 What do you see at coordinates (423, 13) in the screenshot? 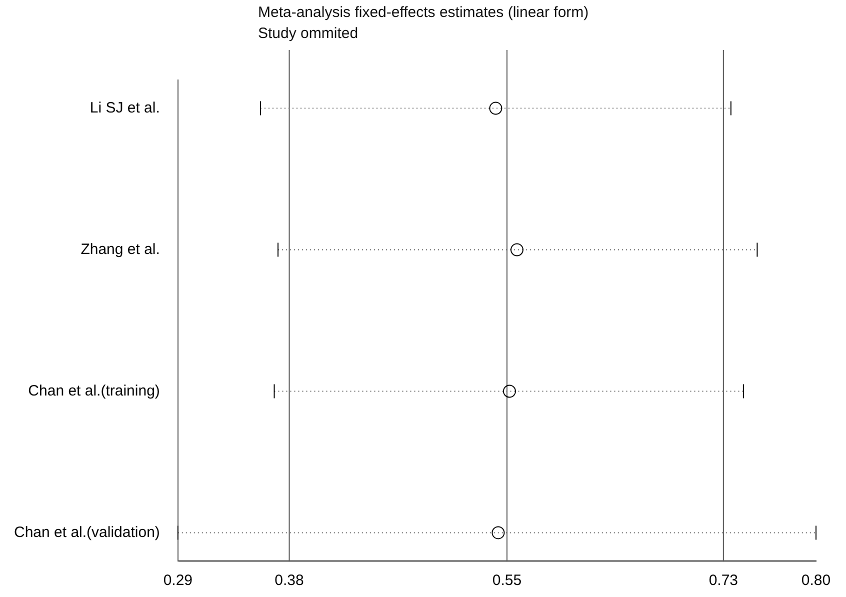
I see `chart-title: Meta-analysis fixed-effects estimates (linear form)` at bounding box center [423, 13].